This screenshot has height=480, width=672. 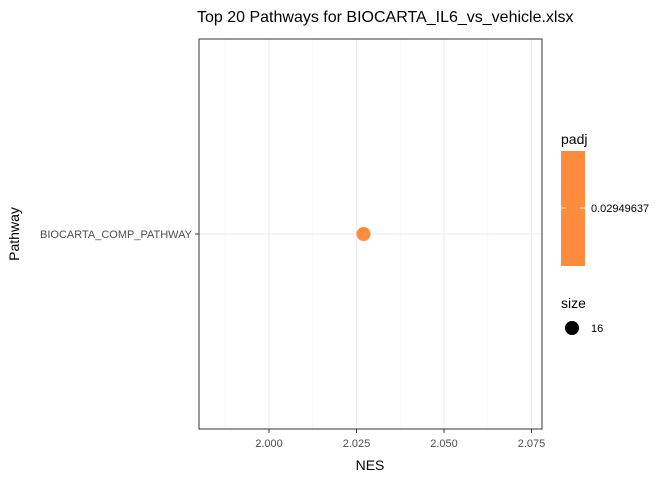 I want to click on x-tick-label: 2.000, so click(x=269, y=444).